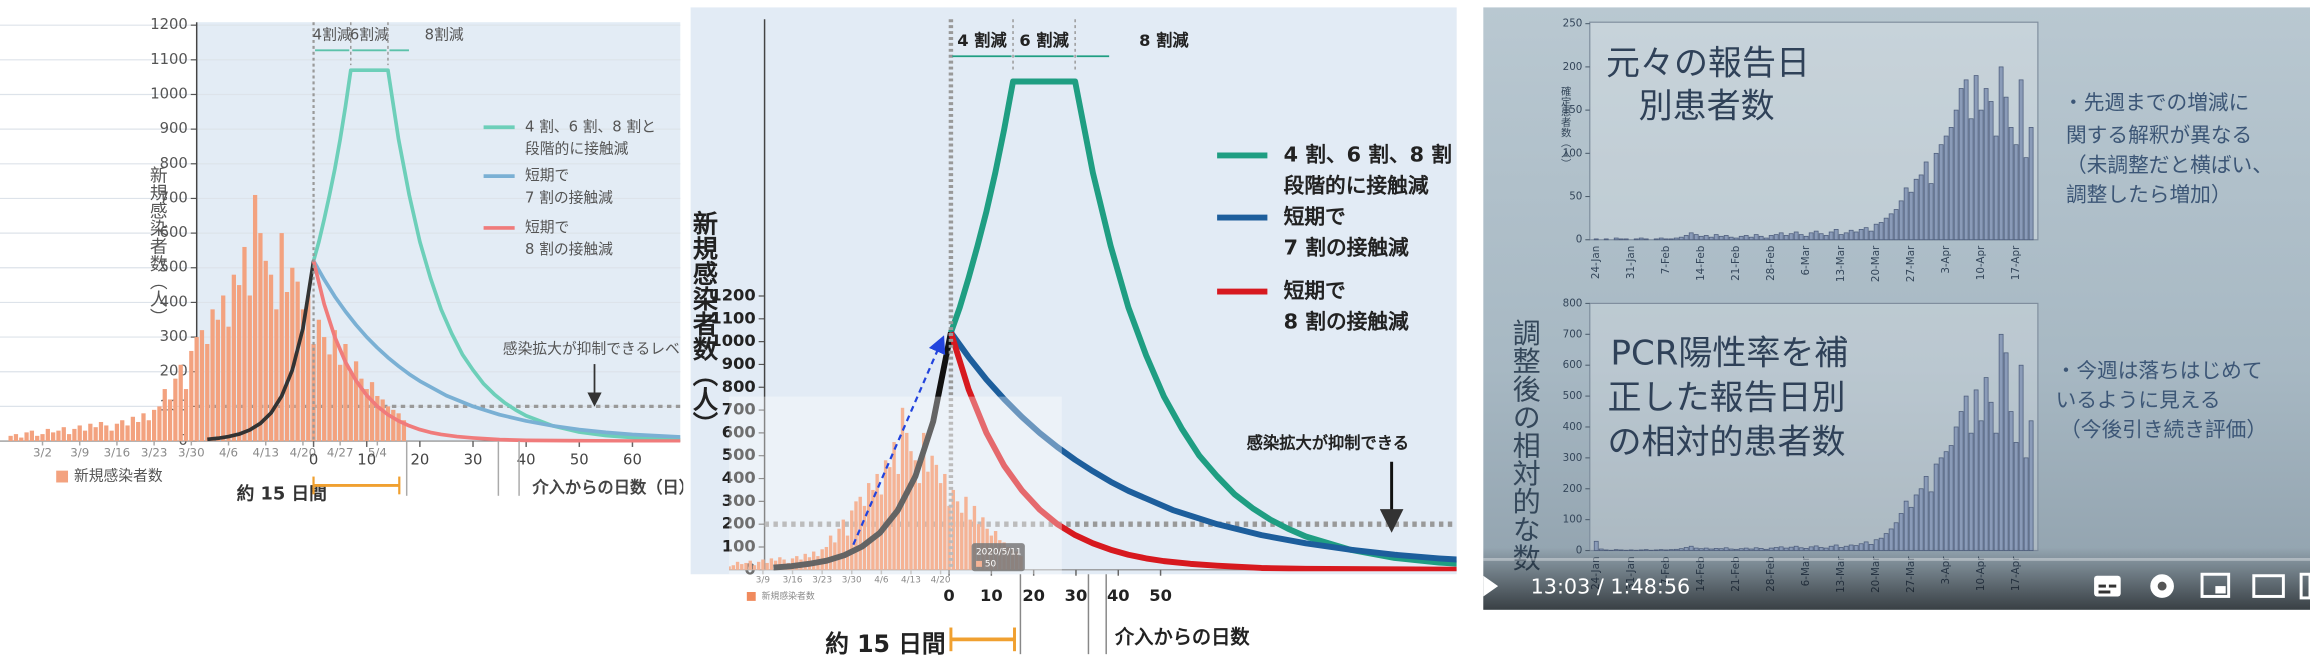  I want to click on y-tick-label: 50, so click(1575, 197).